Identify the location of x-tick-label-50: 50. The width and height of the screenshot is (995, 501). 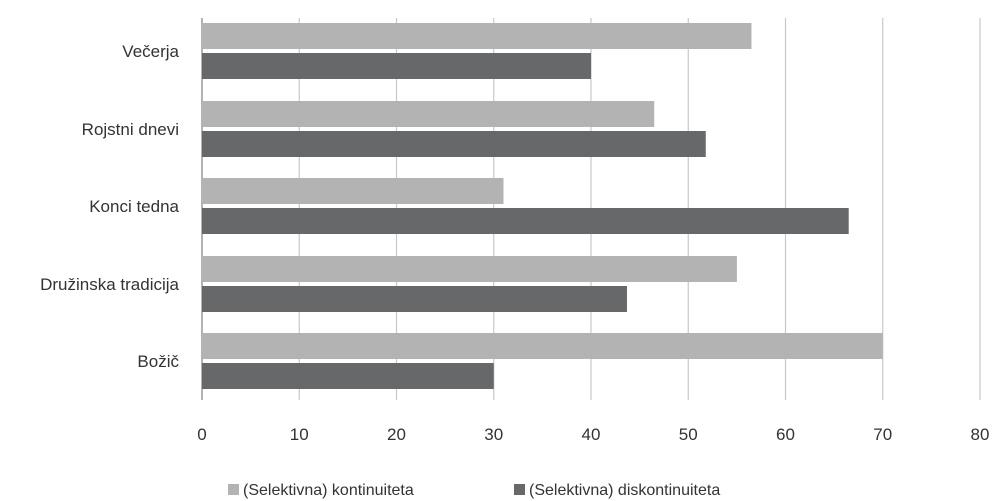
(688, 434).